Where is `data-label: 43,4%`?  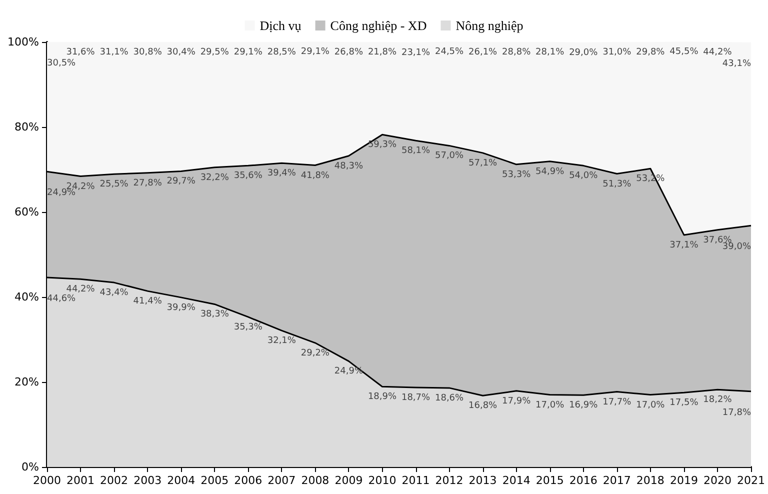 data-label: 43,4% is located at coordinates (114, 293).